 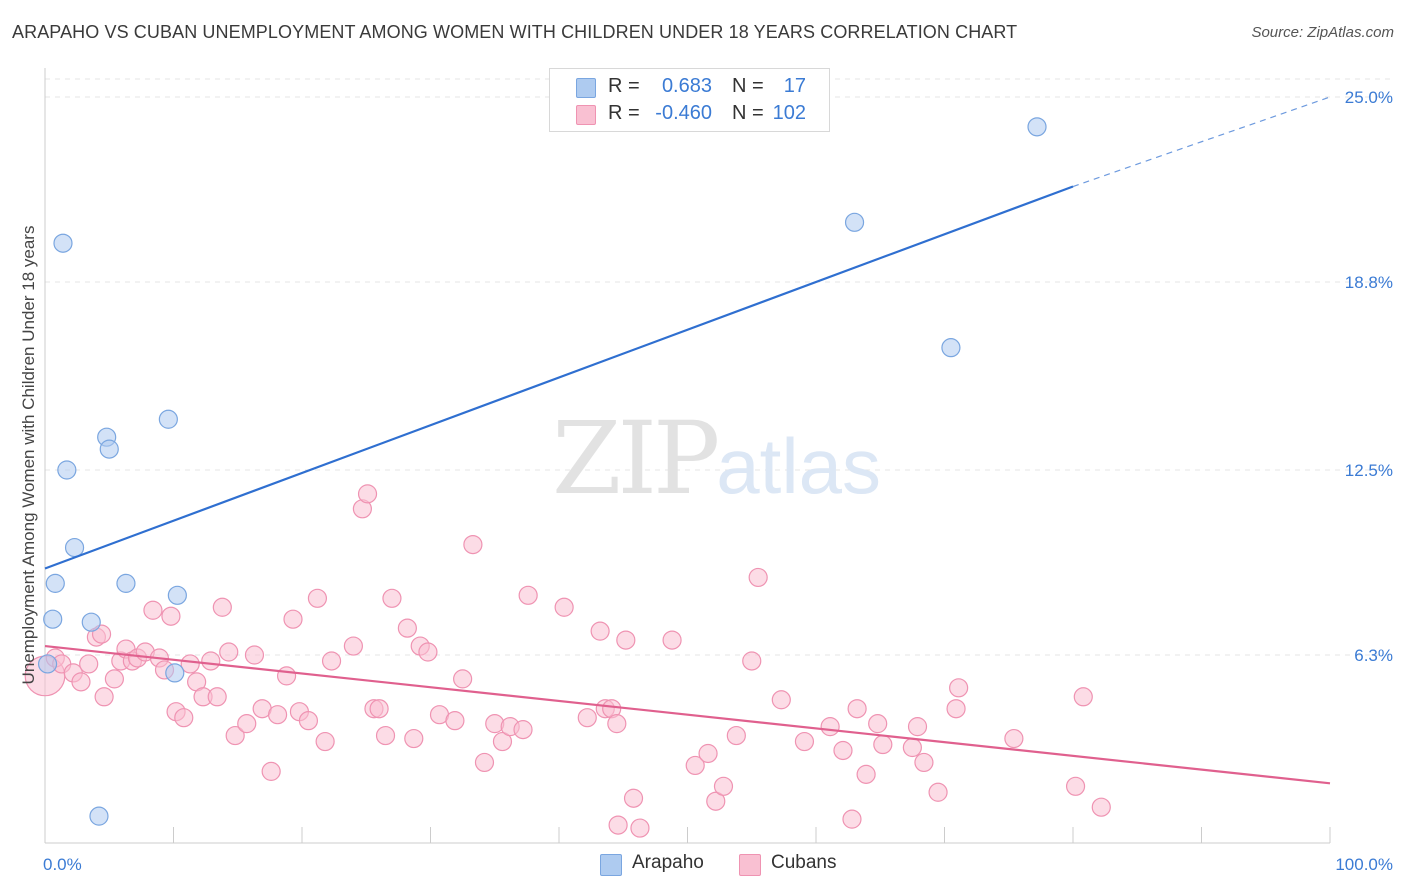 What do you see at coordinates (686, 86) in the screenshot?
I see `legend-r-value: 0.683` at bounding box center [686, 86].